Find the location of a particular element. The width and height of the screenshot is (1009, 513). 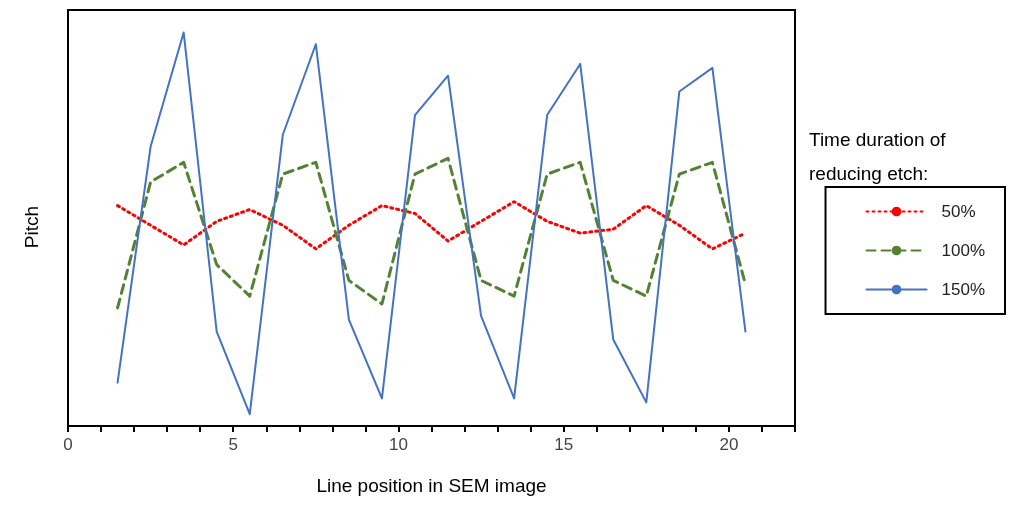

x-axis-title: Line position in SEM image is located at coordinates (431, 485).